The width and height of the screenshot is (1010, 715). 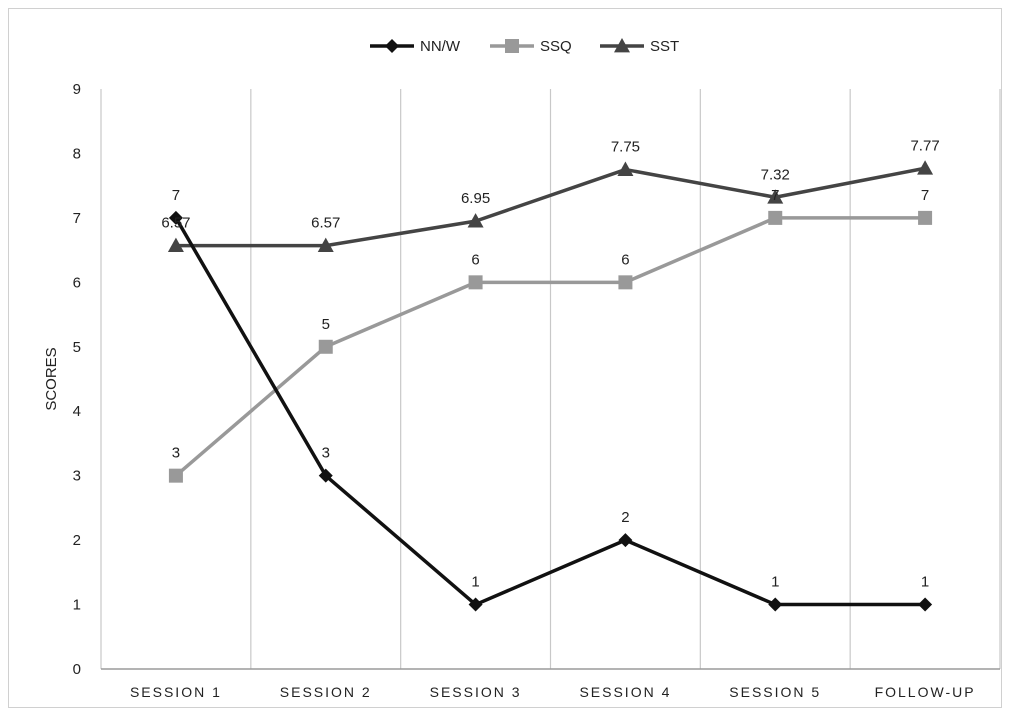 What do you see at coordinates (775, 174) in the screenshot?
I see `data-label-sst: 7.32` at bounding box center [775, 174].